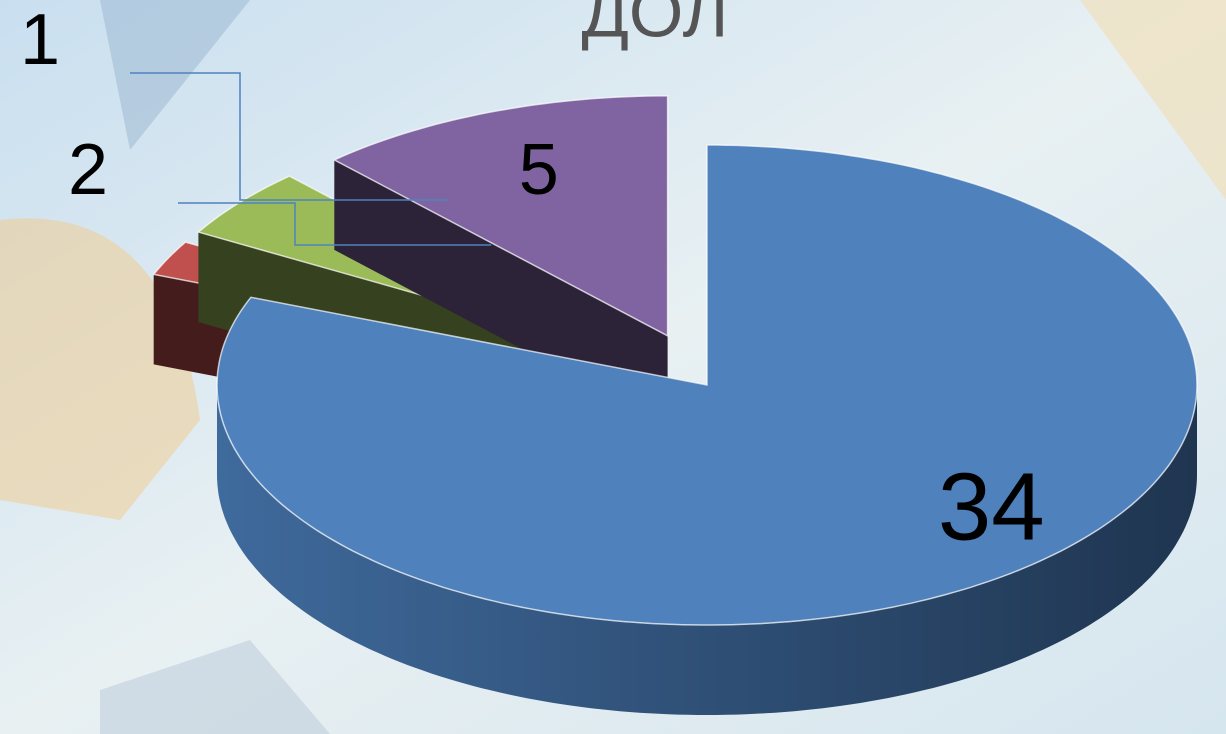  Describe the element at coordinates (991, 507) in the screenshot. I see `data-label: 34` at that location.